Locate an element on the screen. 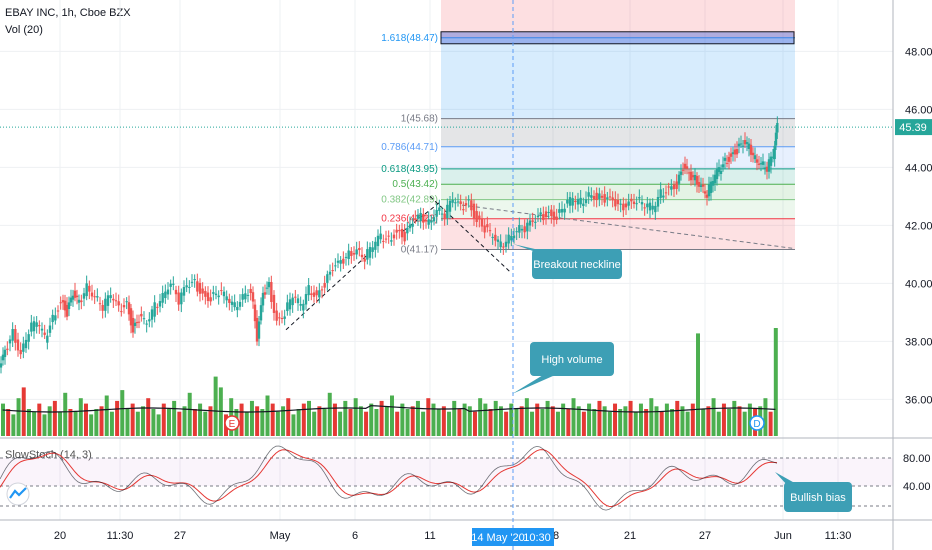 This screenshot has height=550, width=932. callout-label: Breakout neckline is located at coordinates (576, 265).